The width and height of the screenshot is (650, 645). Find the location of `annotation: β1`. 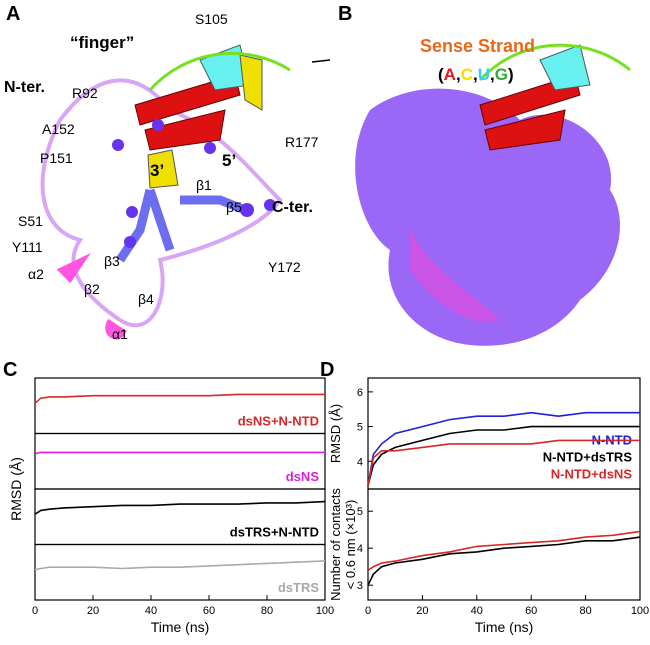

annotation: β1 is located at coordinates (204, 185).